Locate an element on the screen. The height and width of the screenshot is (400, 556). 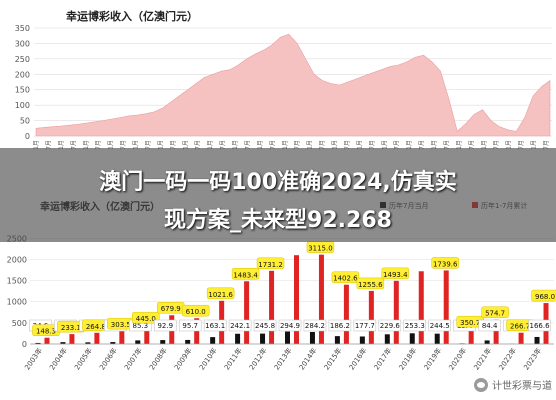
y-tick-label: 500 is located at coordinates (19, 323).